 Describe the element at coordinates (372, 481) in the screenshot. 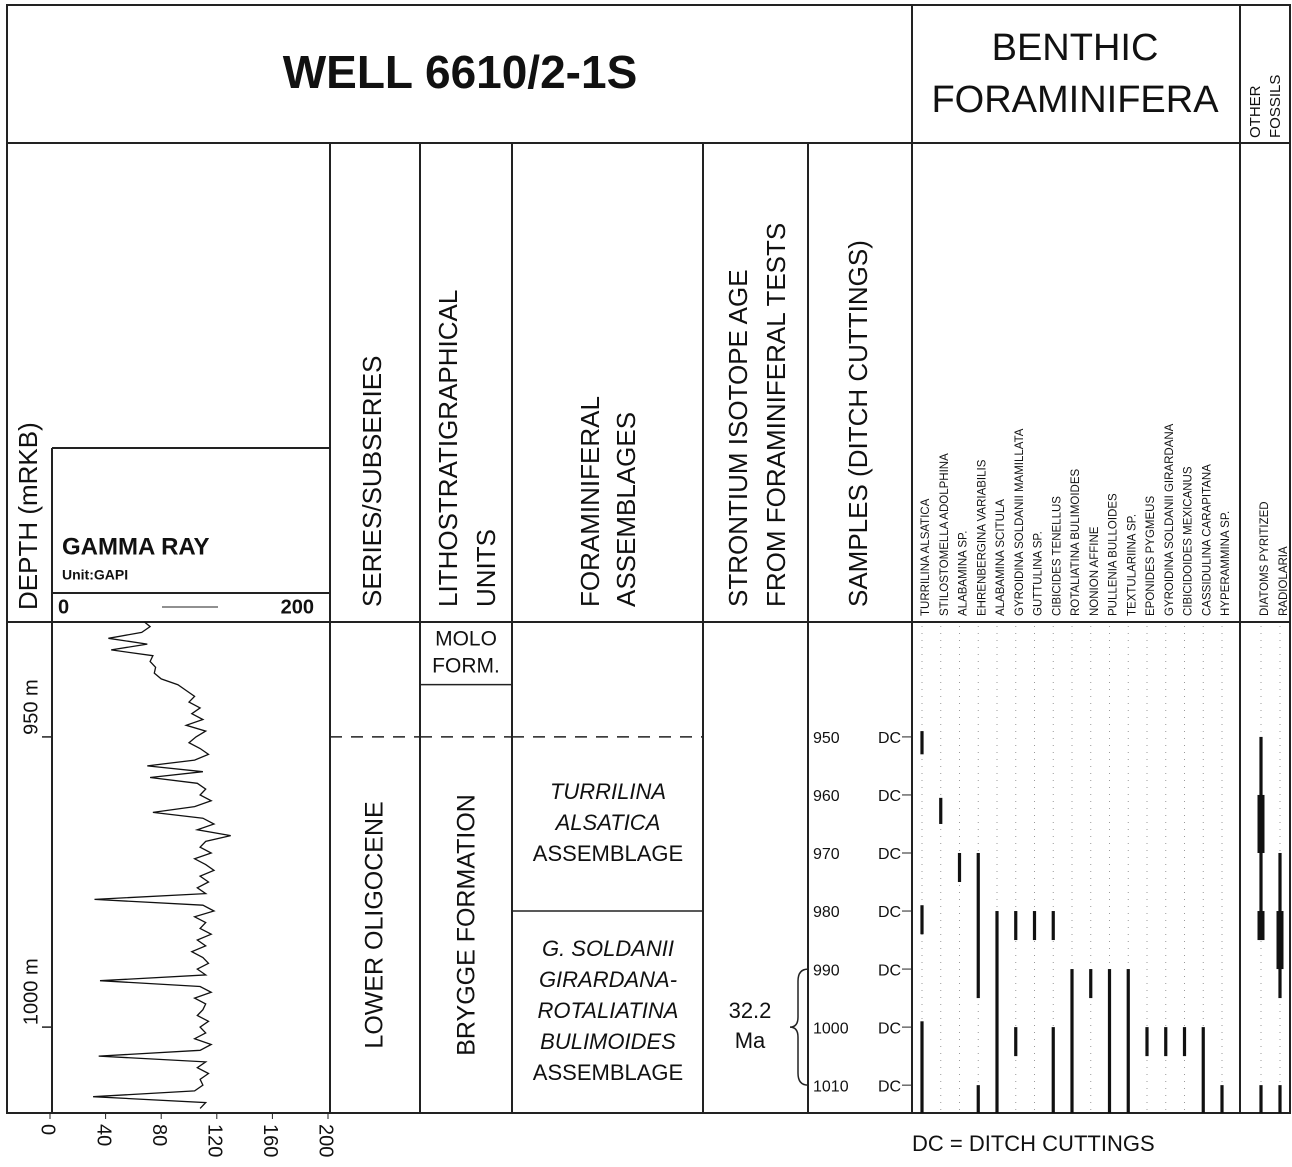

I see `series-header: SERIES/SUBSERIES` at that location.